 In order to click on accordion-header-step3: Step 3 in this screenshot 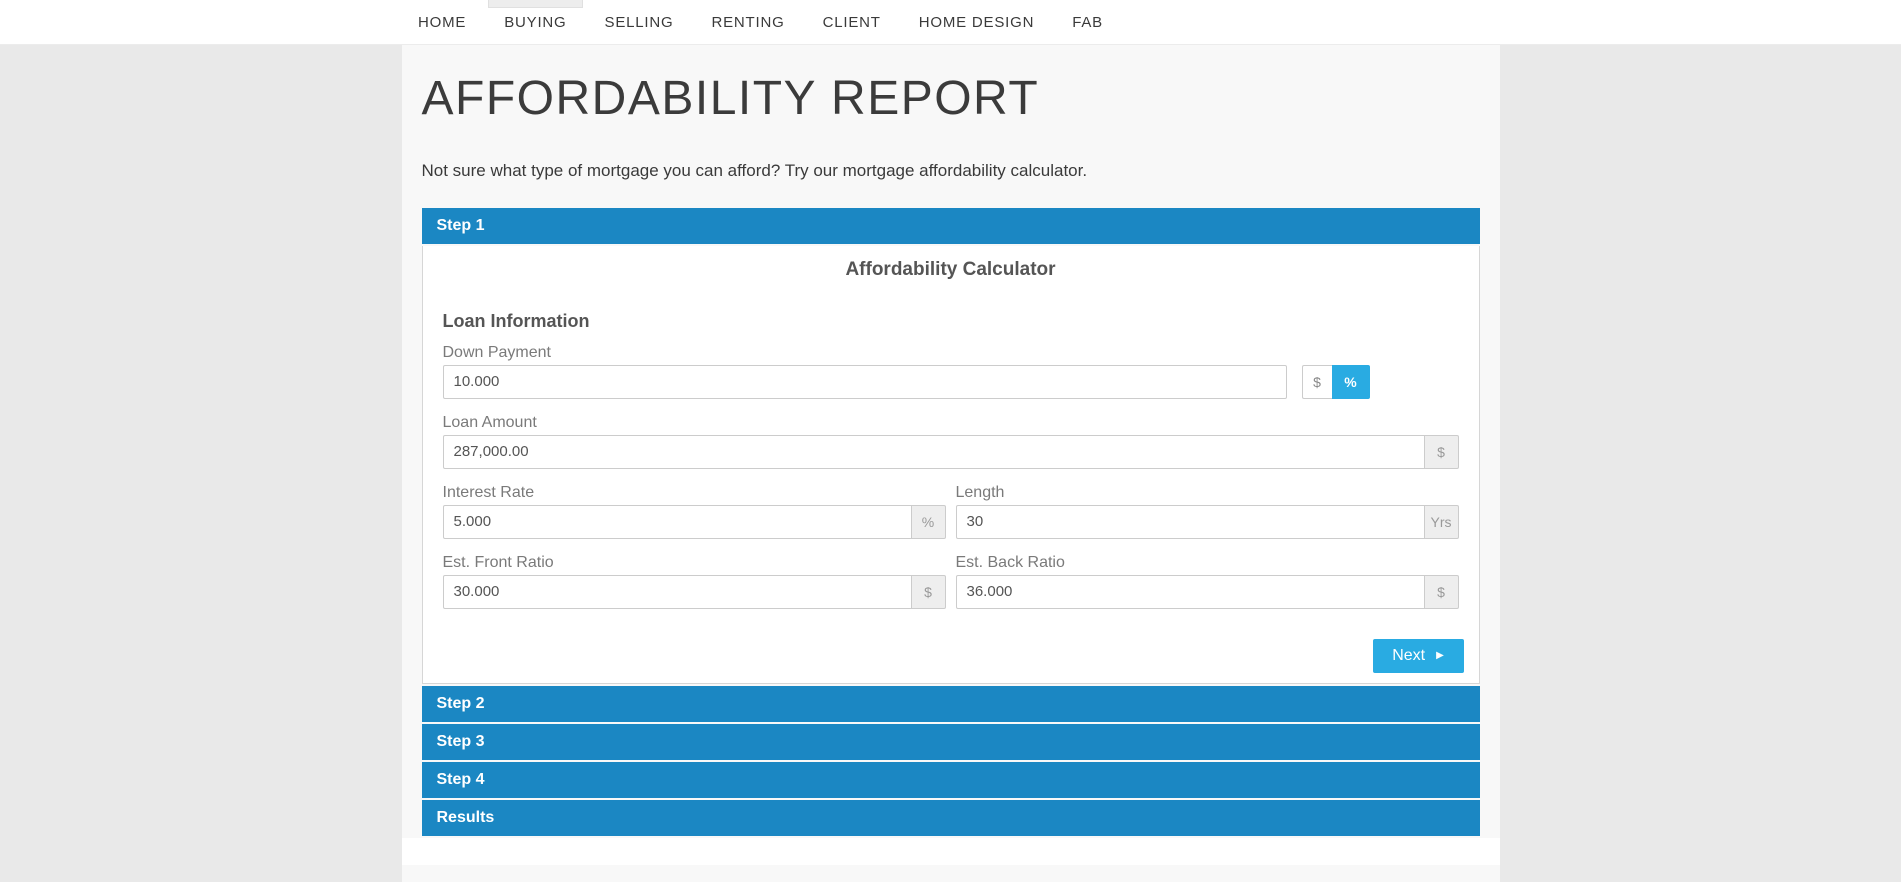, I will do `click(950, 741)`.